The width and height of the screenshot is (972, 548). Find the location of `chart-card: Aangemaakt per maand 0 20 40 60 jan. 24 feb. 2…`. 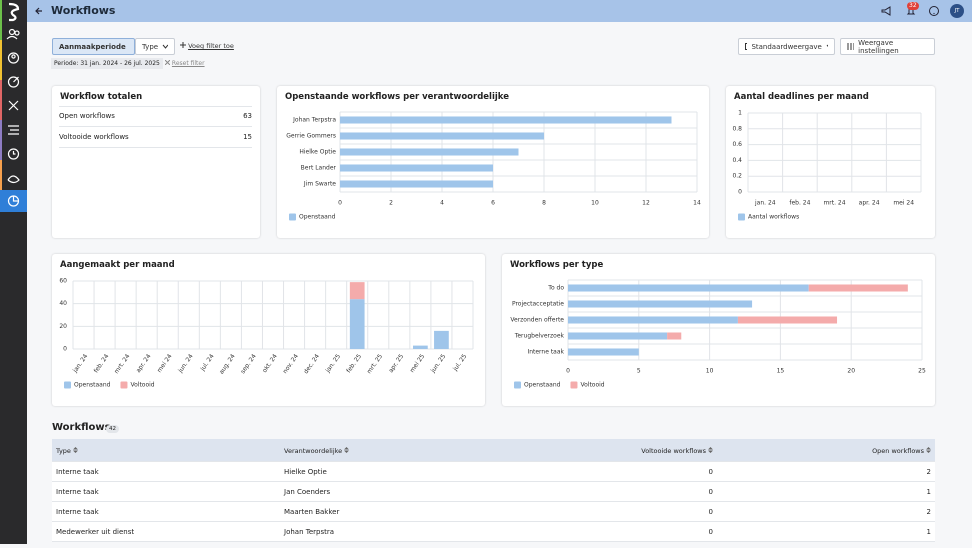

chart-card: Aangemaakt per maand 0 20 40 60 jan. 24 feb. 2… is located at coordinates (268, 330).